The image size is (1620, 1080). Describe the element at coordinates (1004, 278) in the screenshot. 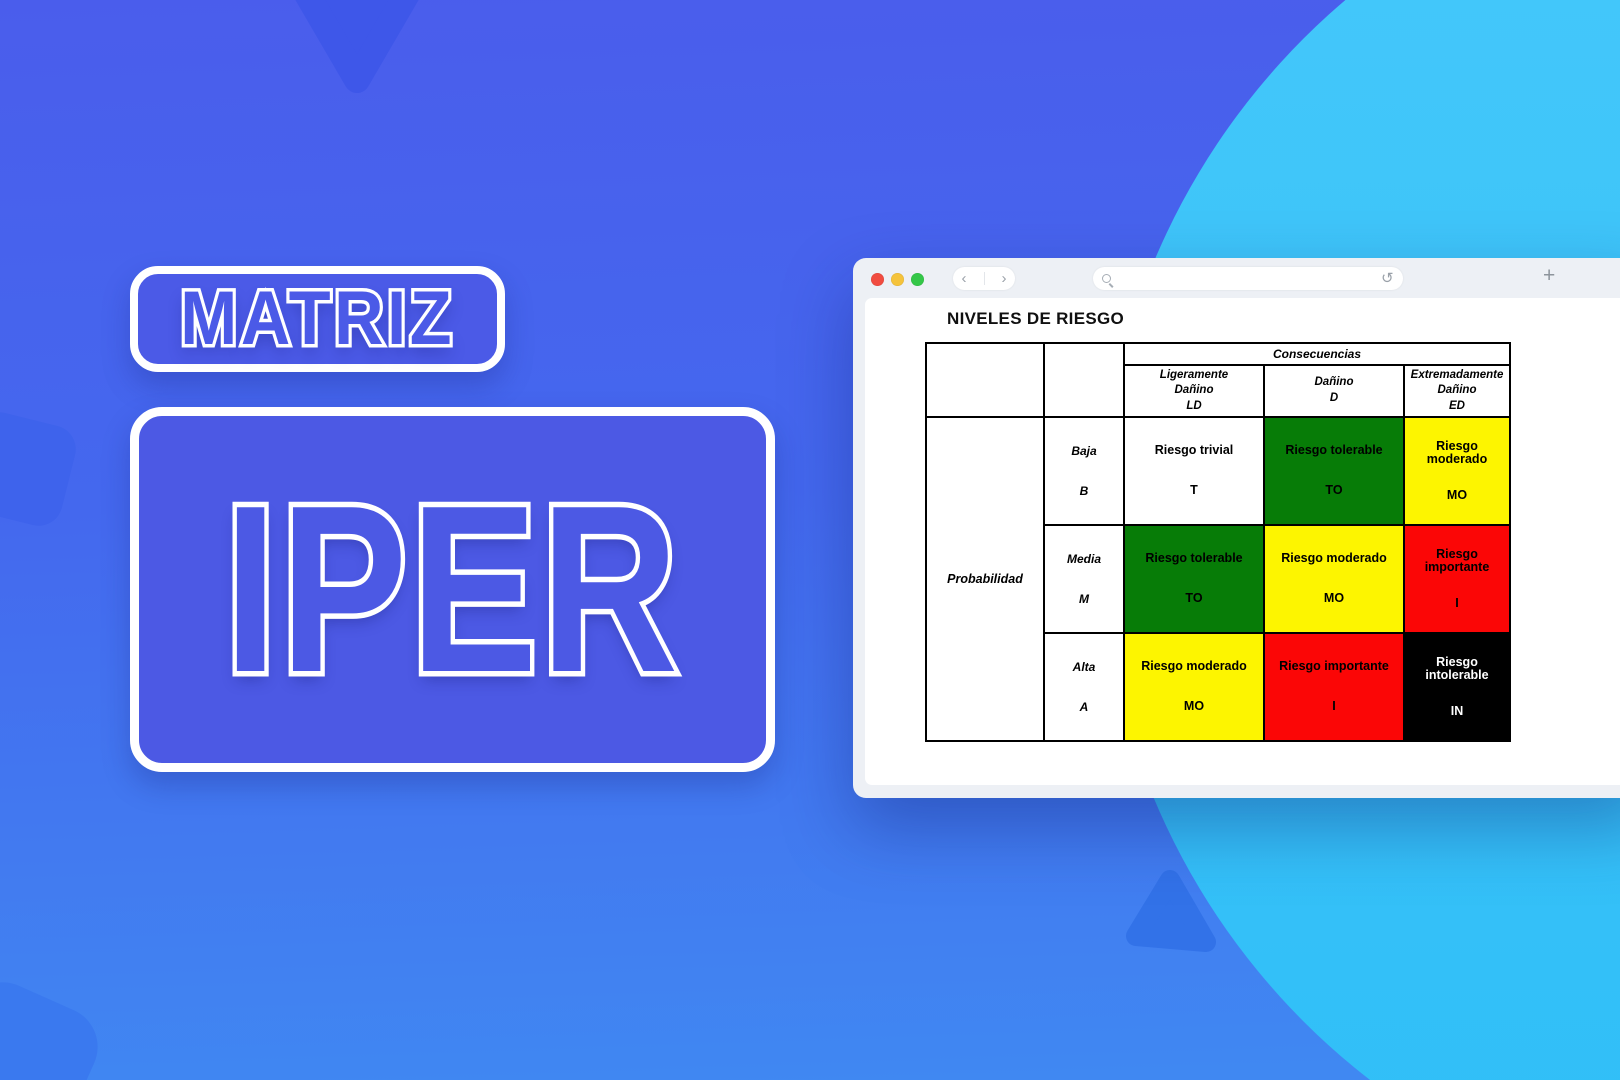

I see `forward-button: ›` at that location.